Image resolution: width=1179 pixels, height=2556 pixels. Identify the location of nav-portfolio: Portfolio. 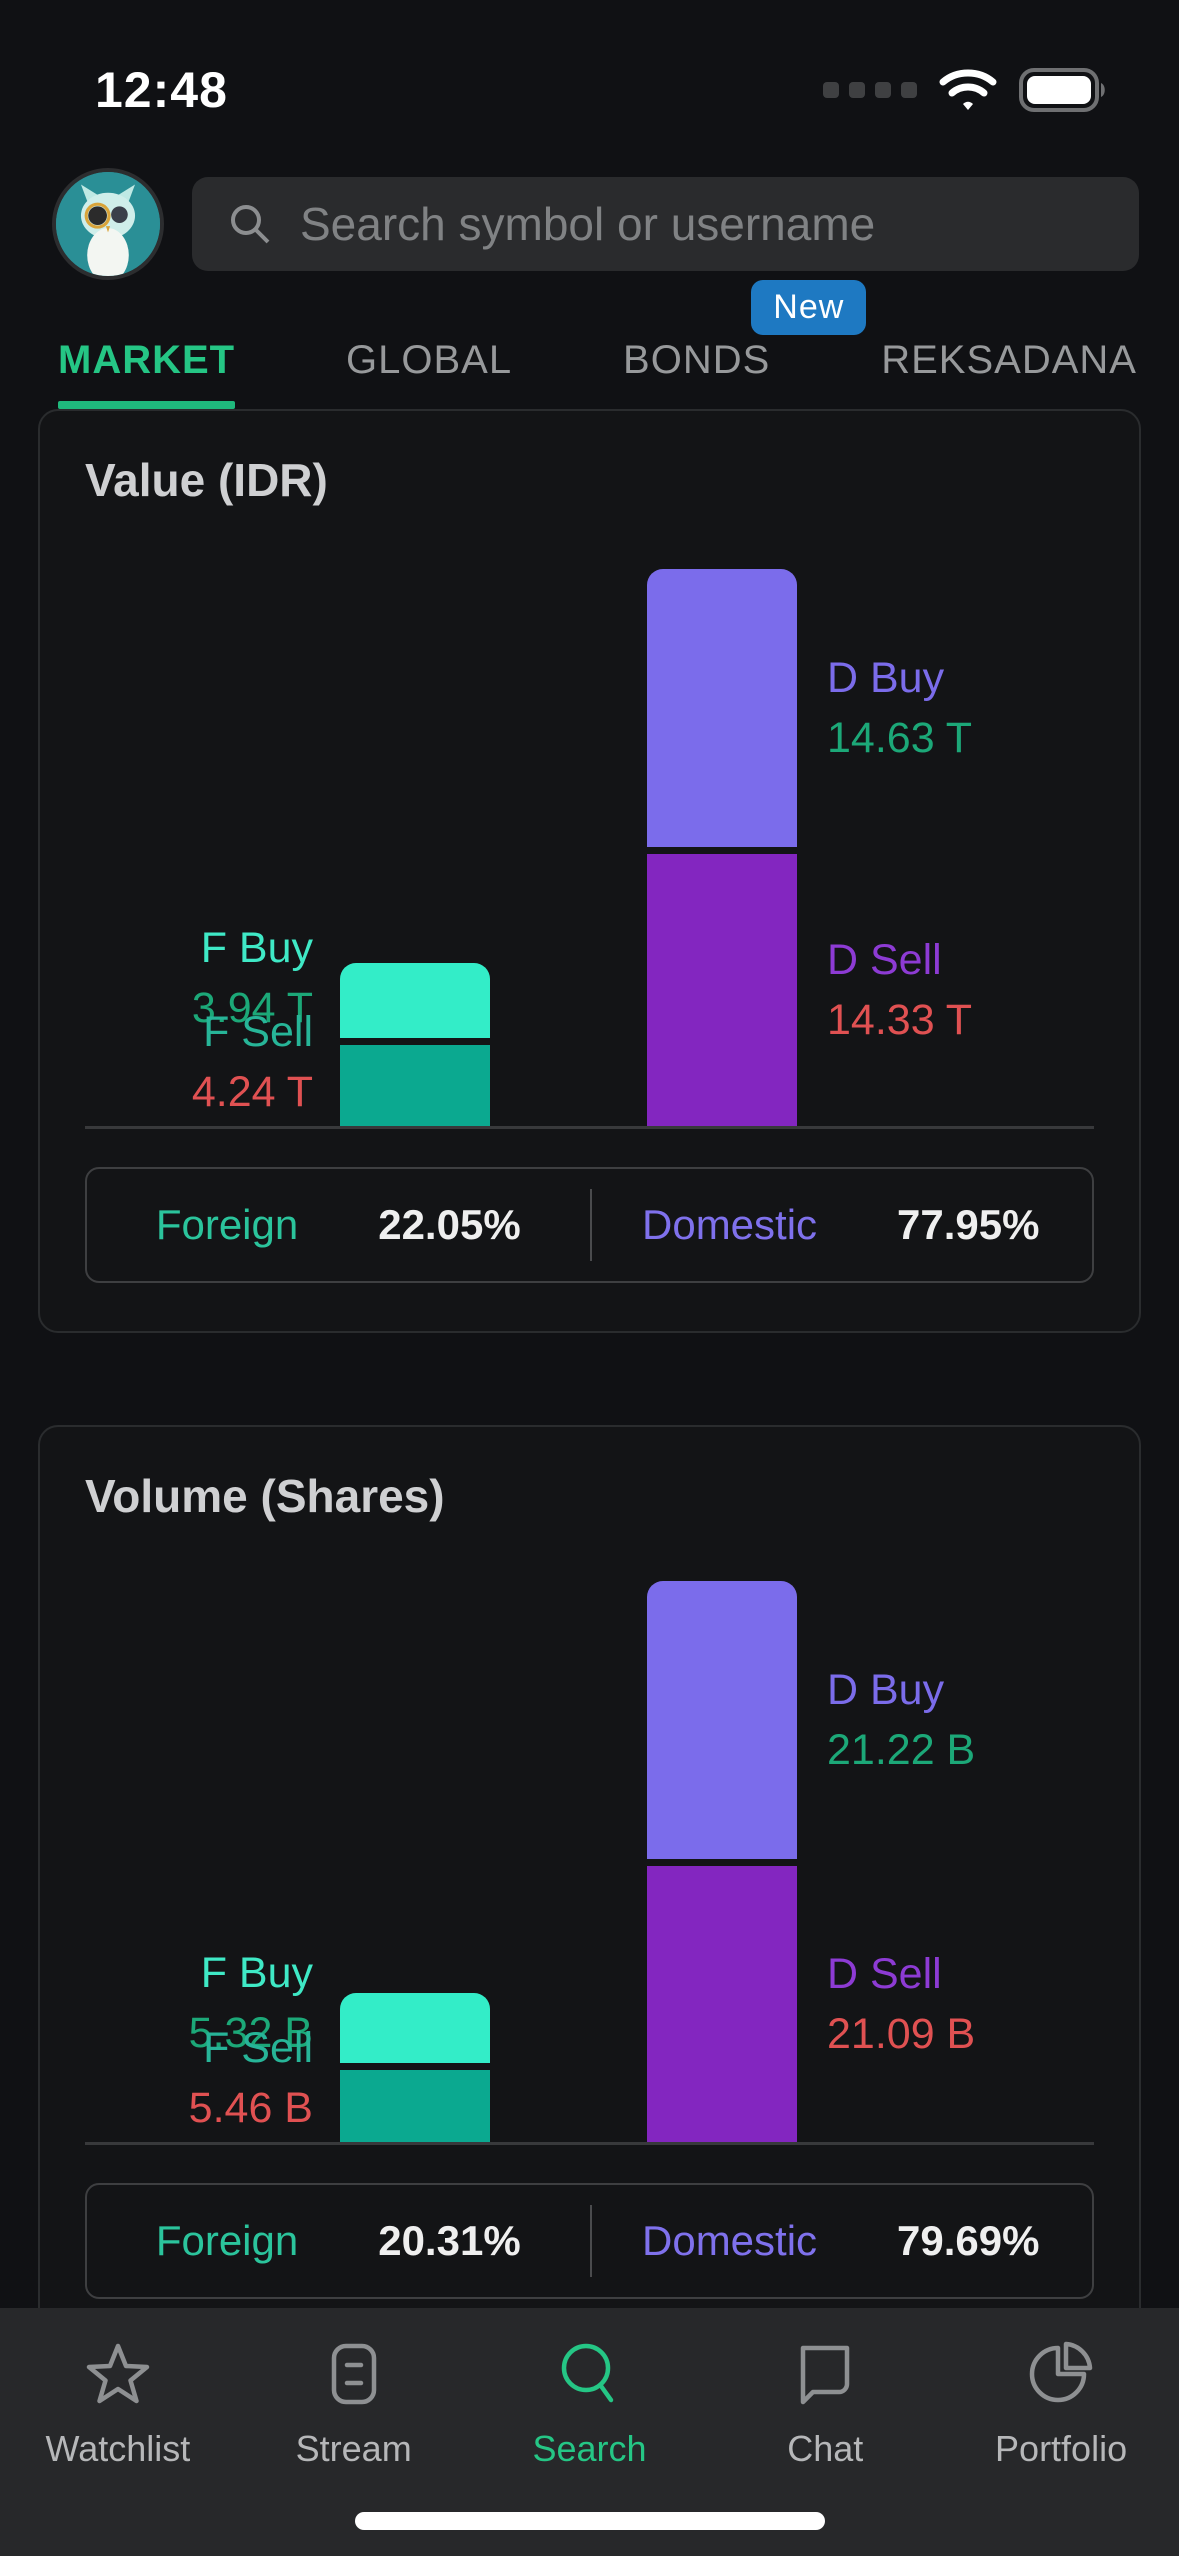
(1061, 2404).